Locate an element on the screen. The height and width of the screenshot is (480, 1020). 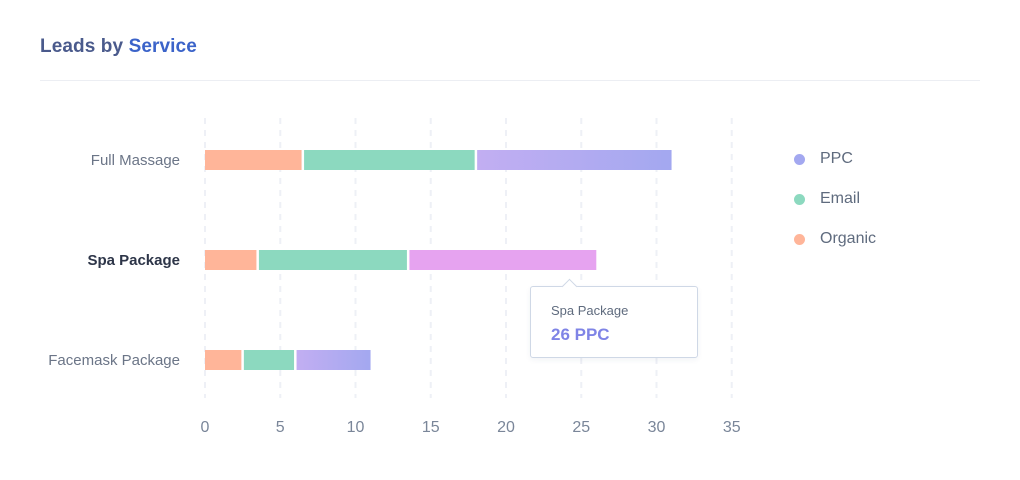
x-tick-label-5: 5 is located at coordinates (280, 427).